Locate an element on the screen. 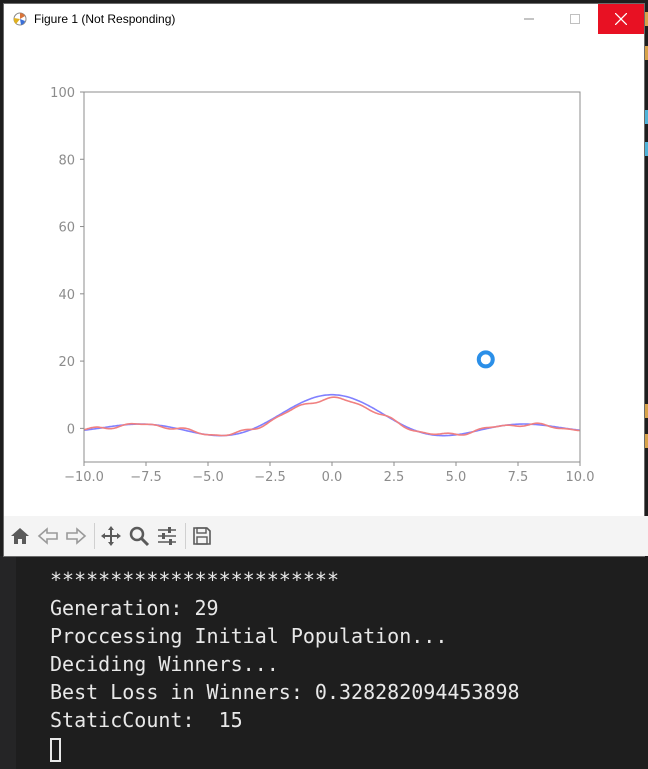  close-icon is located at coordinates (621, 19).